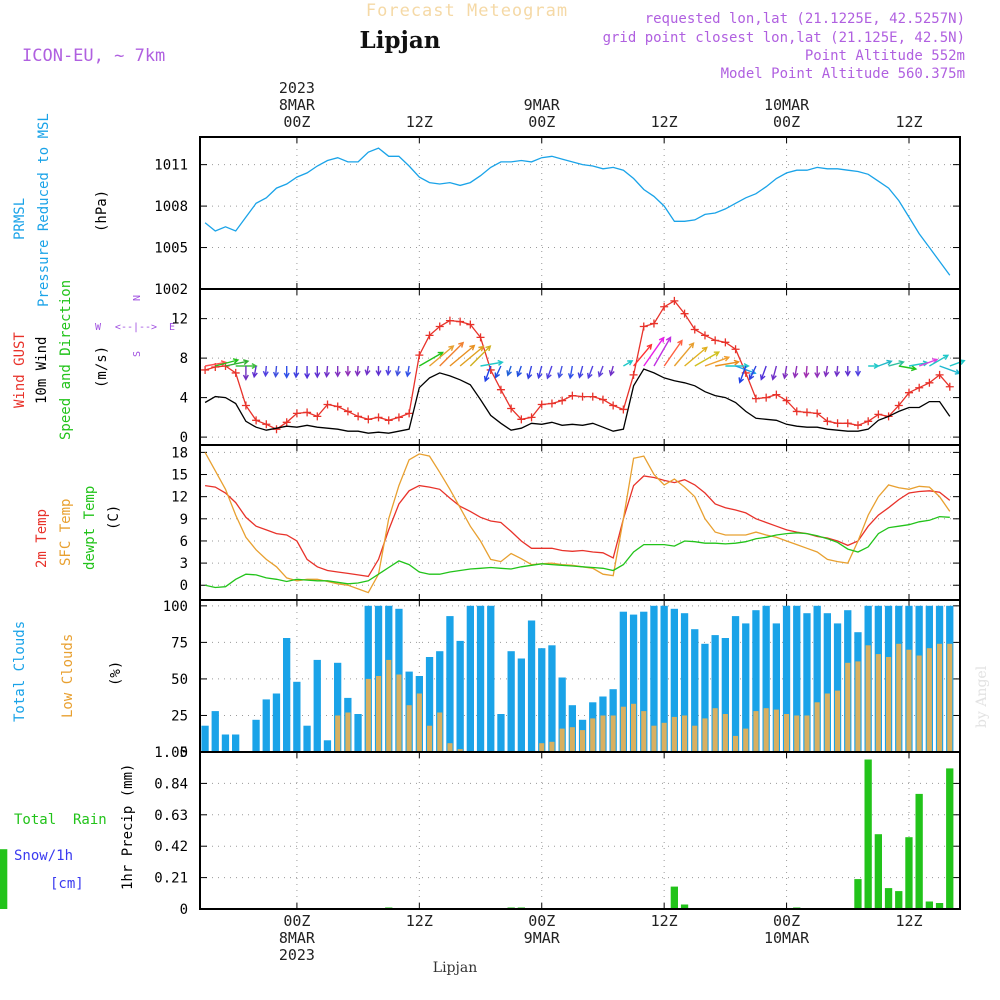 The width and height of the screenshot is (1000, 1000). What do you see at coordinates (171, 753) in the screenshot?
I see `y-tick-label: 1.05` at bounding box center [171, 753].